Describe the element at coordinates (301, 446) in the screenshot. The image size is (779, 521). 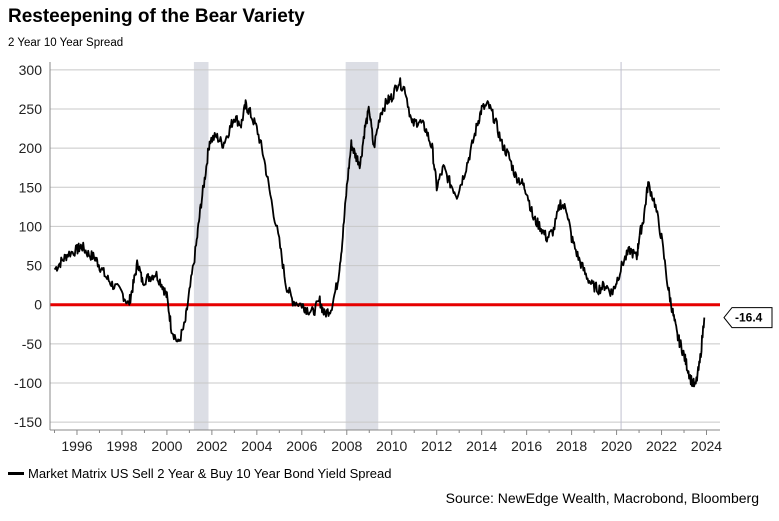
I see `x-tick-label: 2006` at that location.